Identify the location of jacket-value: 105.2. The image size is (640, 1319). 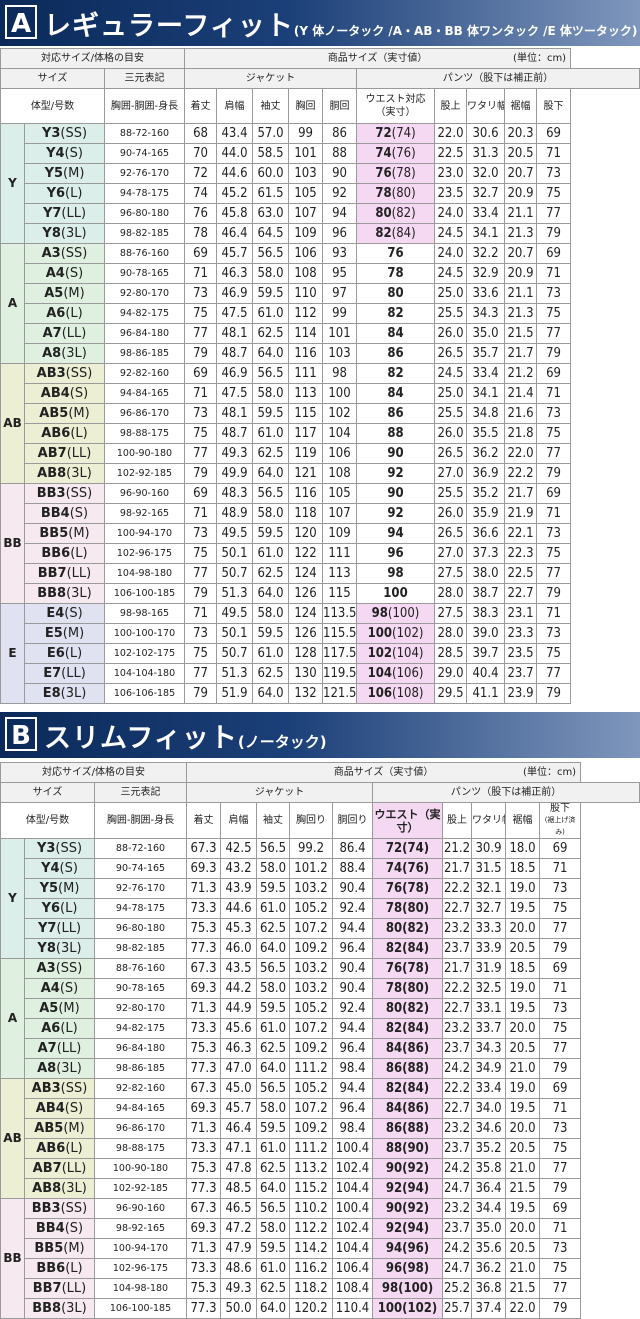
(311, 908).